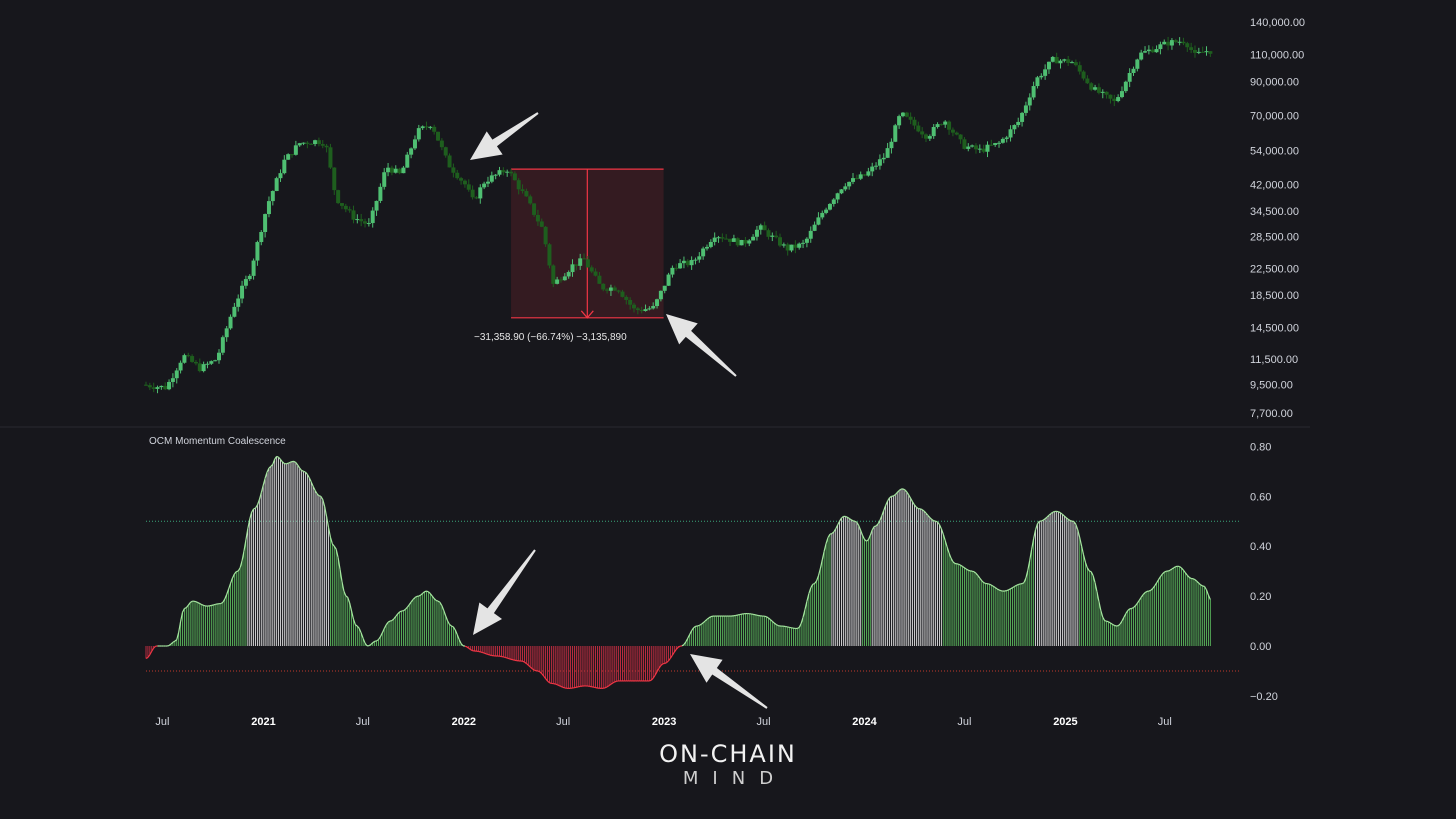  Describe the element at coordinates (1274, 83) in the screenshot. I see `price-tick-label: 90,000.00` at that location.